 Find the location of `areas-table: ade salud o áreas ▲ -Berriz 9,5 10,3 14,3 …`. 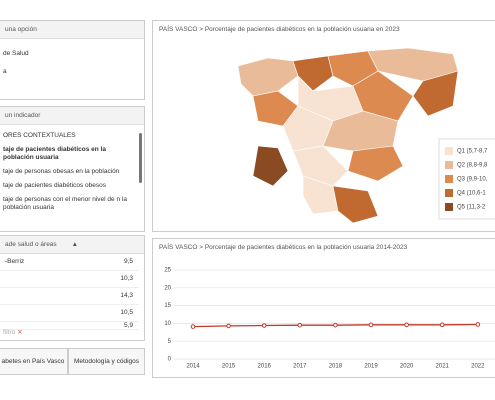

areas-table: ade salud o áreas ▲ -Berriz 9,5 10,3 14,3 … is located at coordinates (72, 288).